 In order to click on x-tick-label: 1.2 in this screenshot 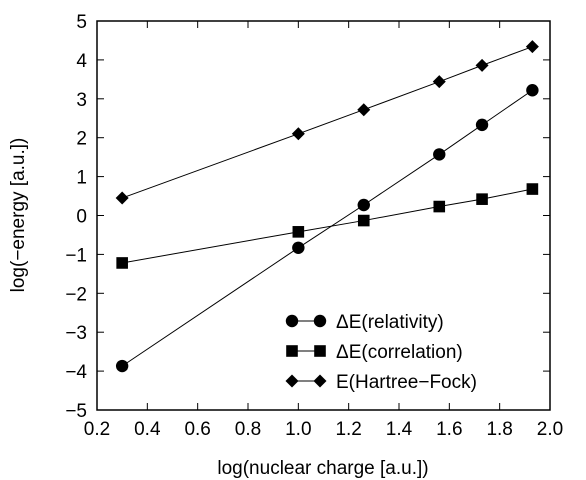, I will do `click(348, 429)`.